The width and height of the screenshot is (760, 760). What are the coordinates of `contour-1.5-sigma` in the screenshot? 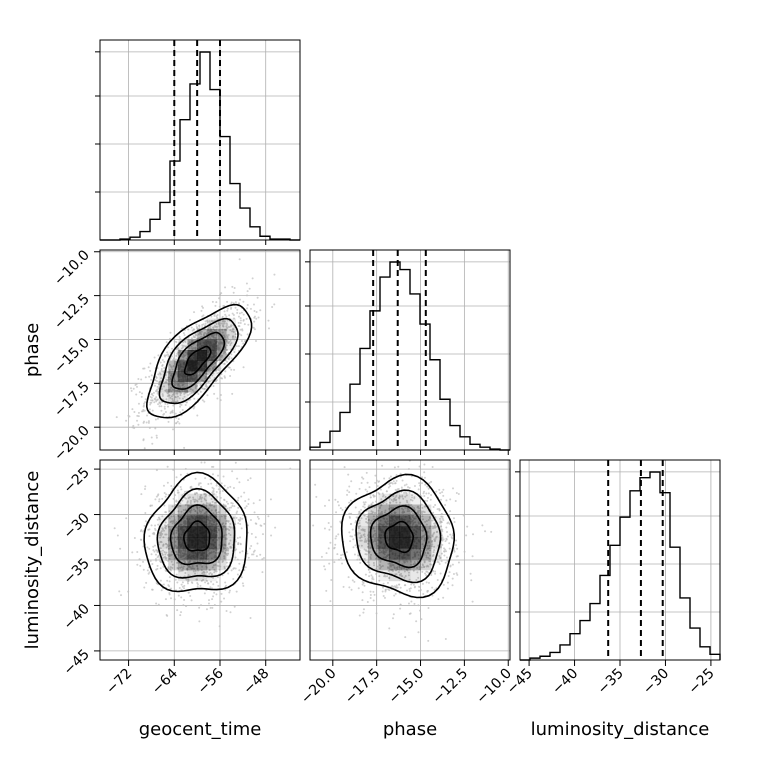 It's located at (198, 361).